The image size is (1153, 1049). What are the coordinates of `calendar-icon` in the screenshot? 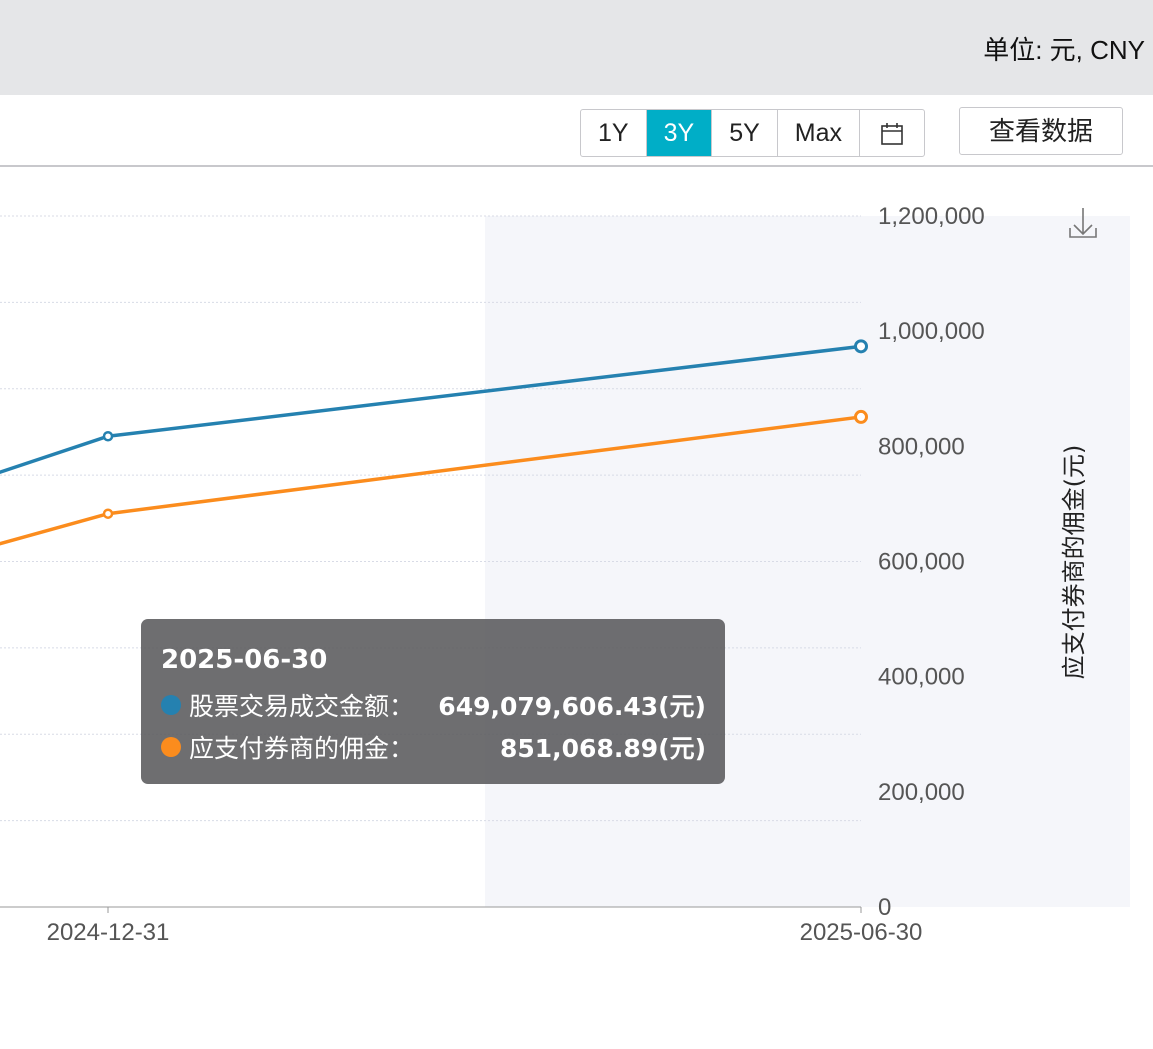 It's located at (892, 134).